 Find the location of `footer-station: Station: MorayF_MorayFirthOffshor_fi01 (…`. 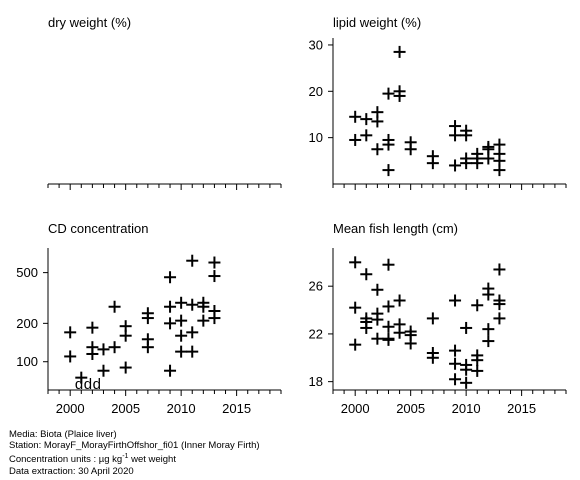

footer-station: Station: MorayF_MorayFirthOffshor_fi01 (… is located at coordinates (134, 446).